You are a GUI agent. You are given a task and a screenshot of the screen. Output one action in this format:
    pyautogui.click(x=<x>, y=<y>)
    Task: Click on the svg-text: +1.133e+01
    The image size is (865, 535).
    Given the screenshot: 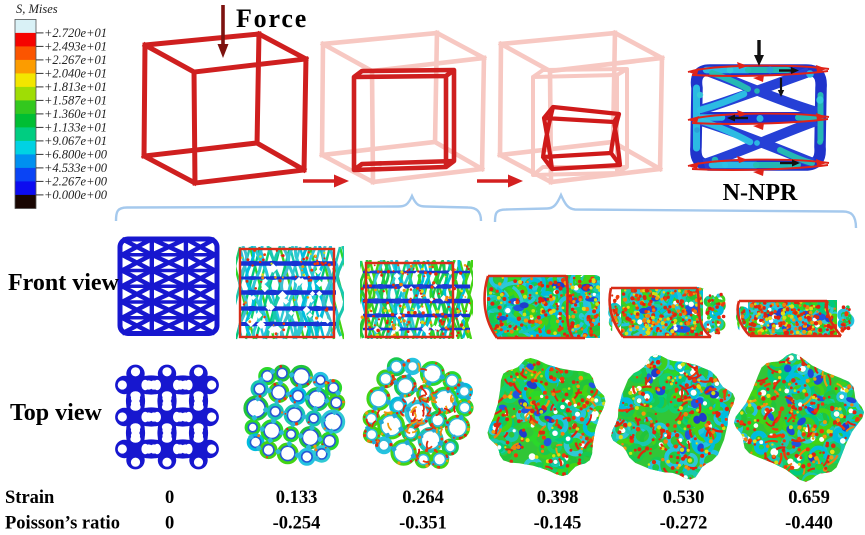 What is the action you would take?
    pyautogui.click(x=75, y=128)
    